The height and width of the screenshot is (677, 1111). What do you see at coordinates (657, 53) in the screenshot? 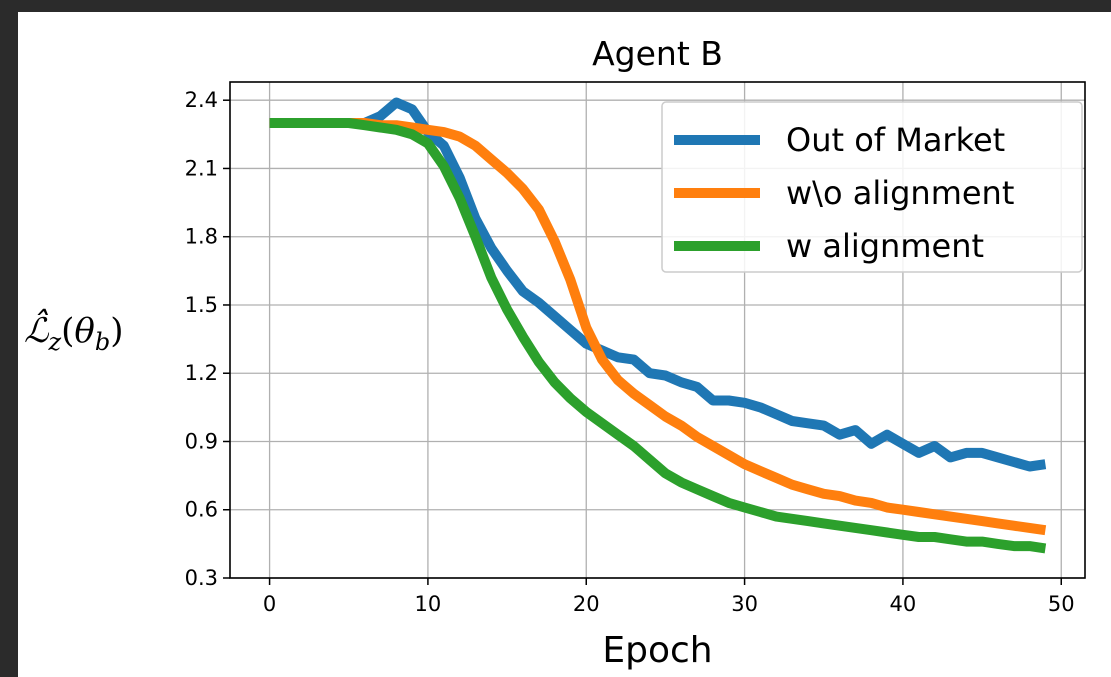
I see `chart-title: Agent B` at bounding box center [657, 53].